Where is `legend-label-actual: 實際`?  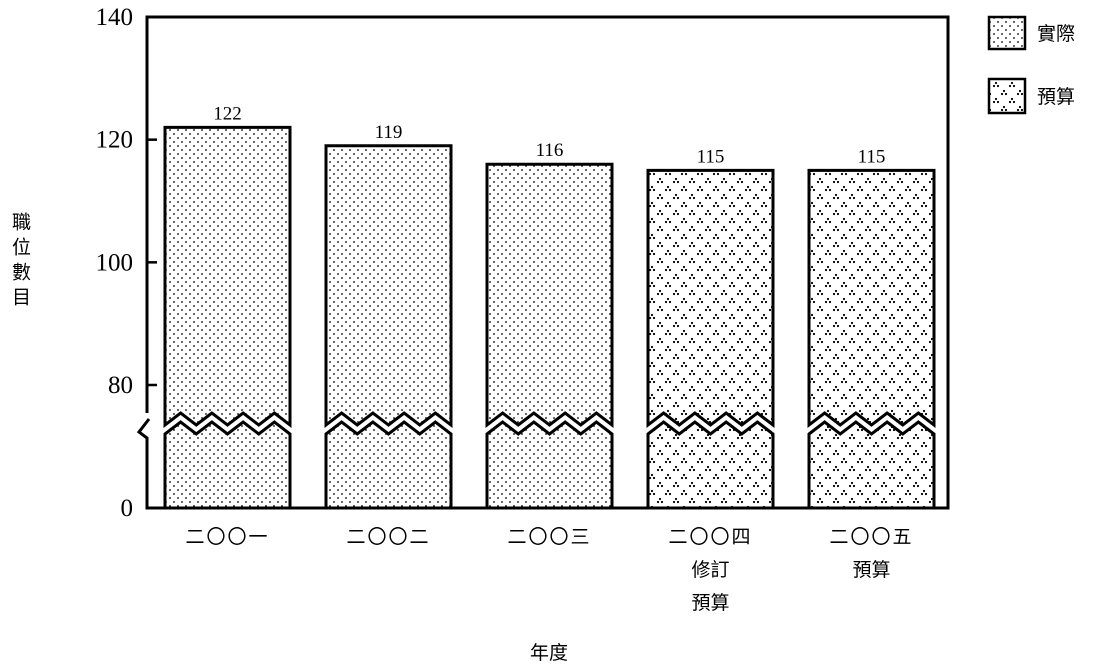 legend-label-actual: 實際 is located at coordinates (1056, 34).